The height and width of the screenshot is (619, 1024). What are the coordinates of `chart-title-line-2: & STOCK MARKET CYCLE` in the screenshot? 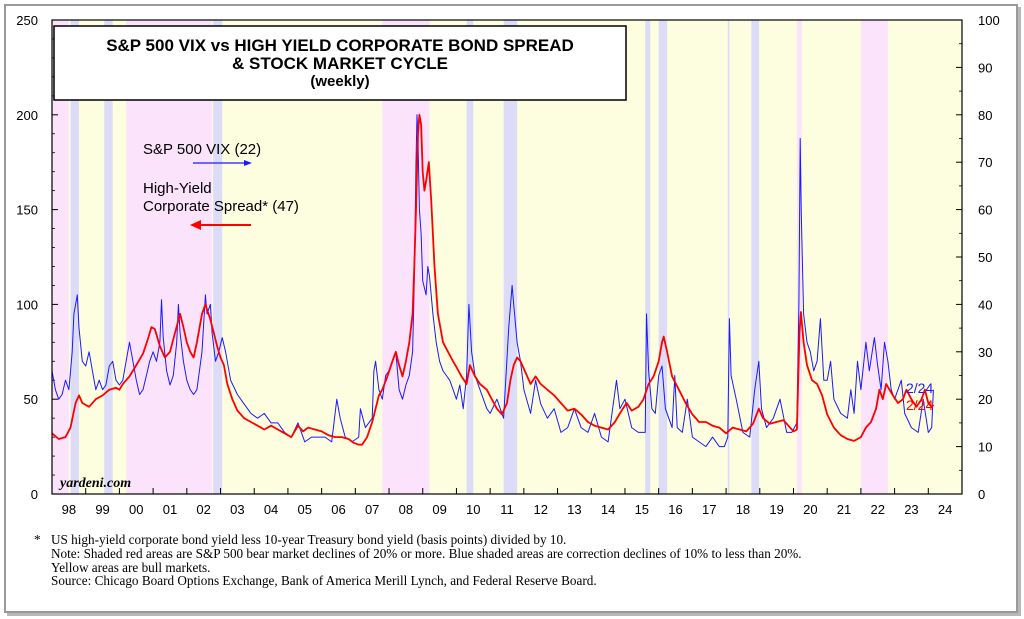 It's located at (340, 63).